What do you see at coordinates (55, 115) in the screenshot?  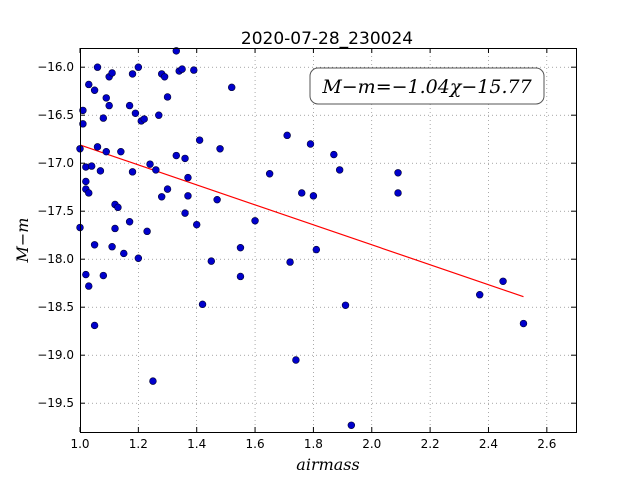 I see `y-tick-label: −16.5` at bounding box center [55, 115].